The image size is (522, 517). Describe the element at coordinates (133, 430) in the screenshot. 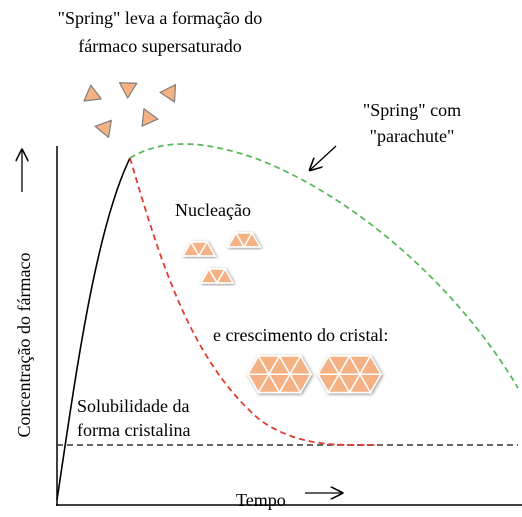

I see `annotation: forma cristalina` at that location.